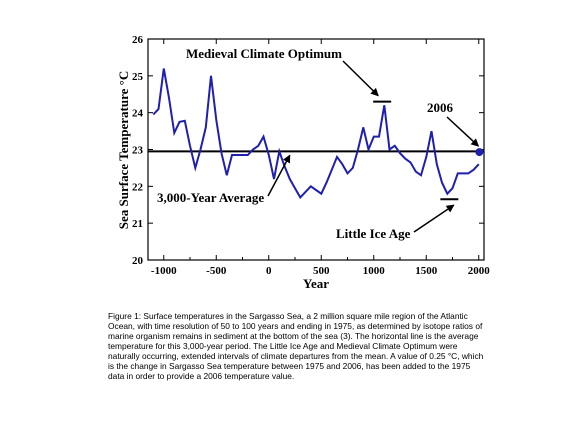 Image resolution: width=576 pixels, height=432 pixels. What do you see at coordinates (321, 271) in the screenshot?
I see `x-tick-label: 500` at bounding box center [321, 271].